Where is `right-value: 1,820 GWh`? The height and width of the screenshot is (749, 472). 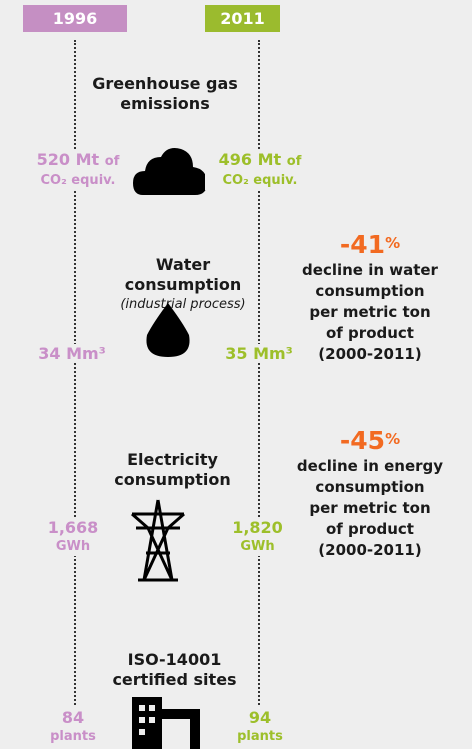
right-value: 1,820 GWh is located at coordinates (257, 537).